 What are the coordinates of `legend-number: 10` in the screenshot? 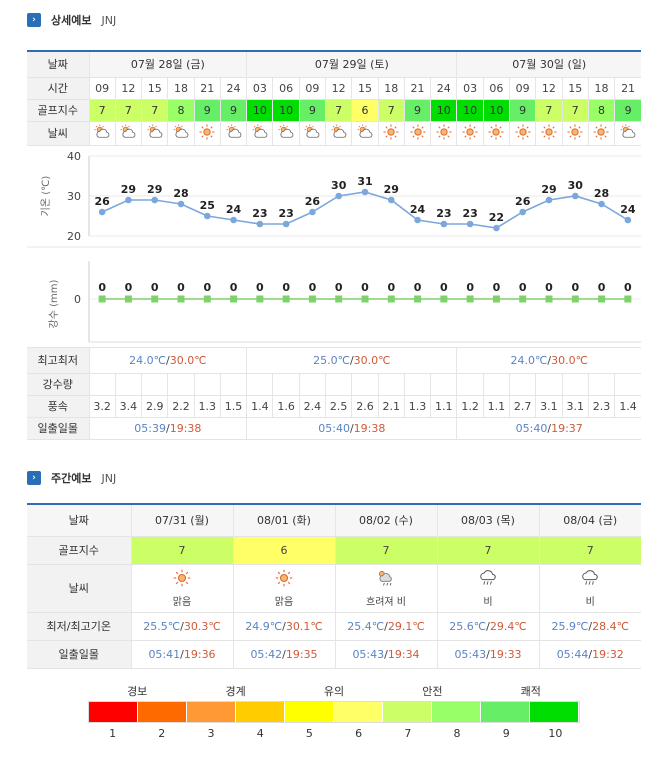 It's located at (555, 733).